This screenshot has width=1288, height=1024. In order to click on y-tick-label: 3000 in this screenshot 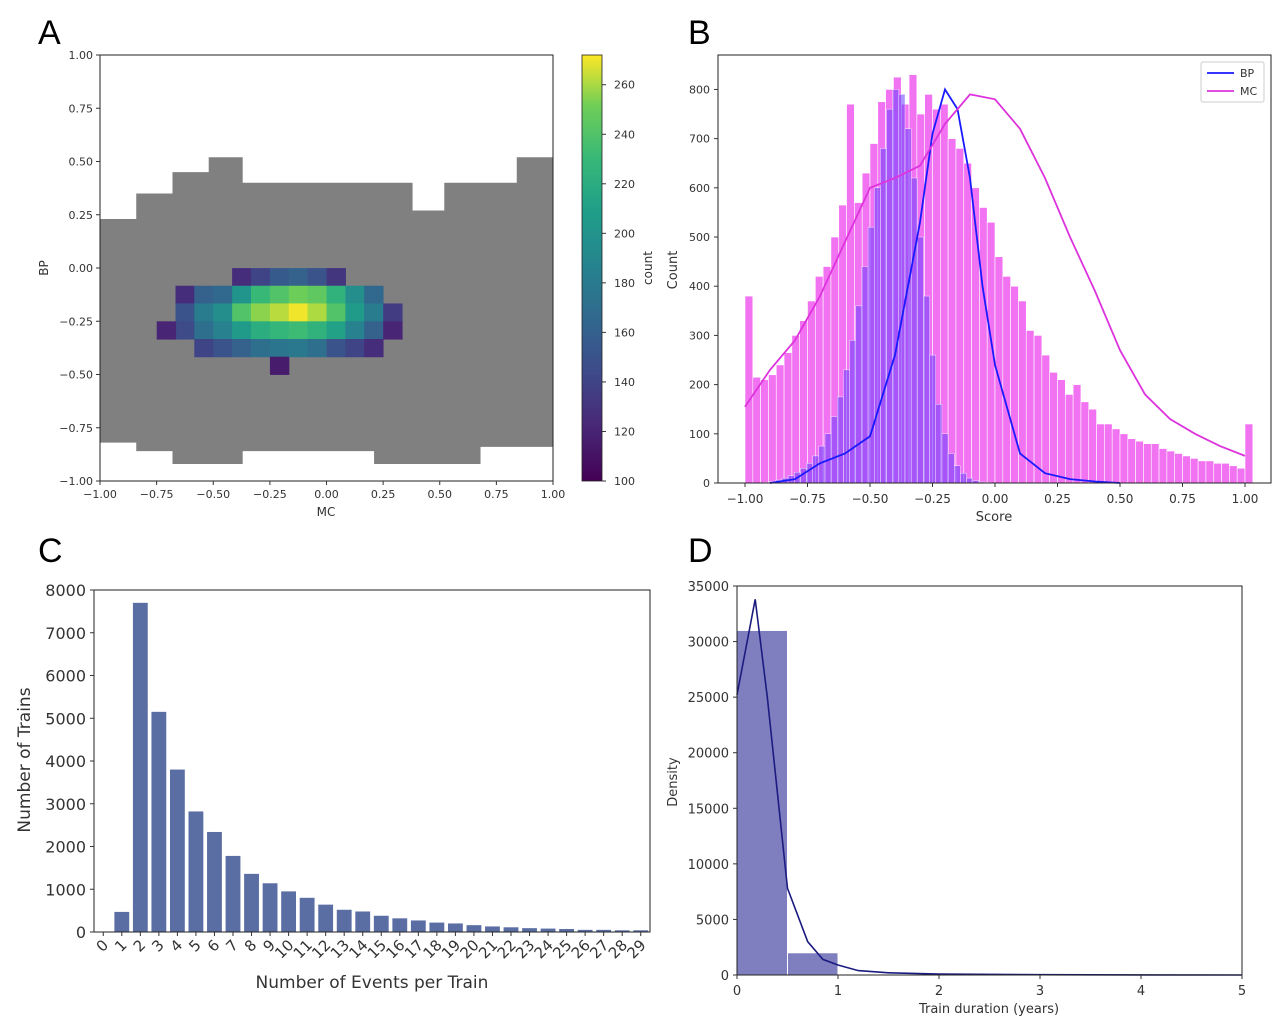, I will do `click(65, 804)`.